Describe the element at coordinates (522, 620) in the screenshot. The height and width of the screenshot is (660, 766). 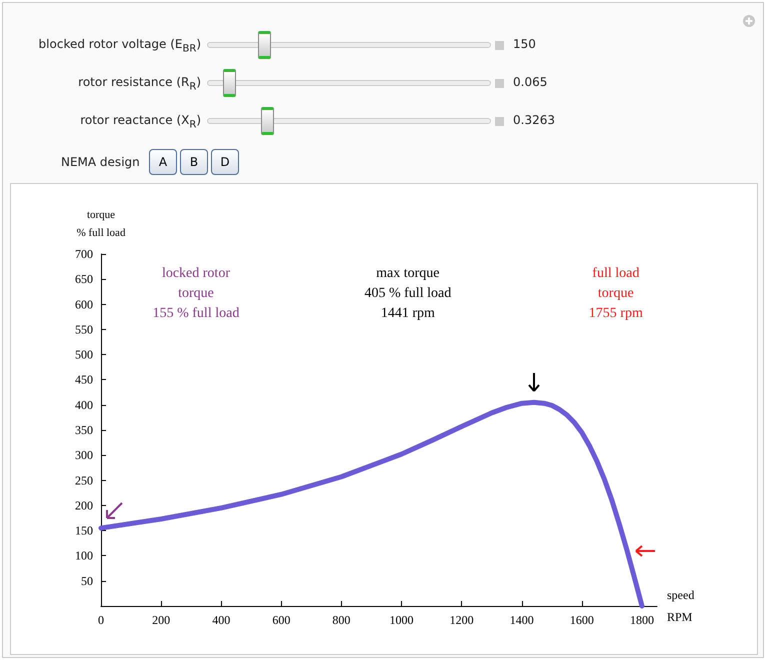
I see `x-tick-label: 1400` at that location.